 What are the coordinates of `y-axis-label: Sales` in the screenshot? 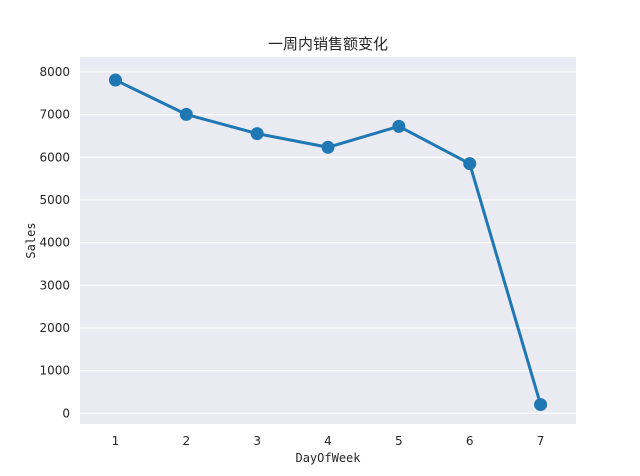 It's located at (31, 240).